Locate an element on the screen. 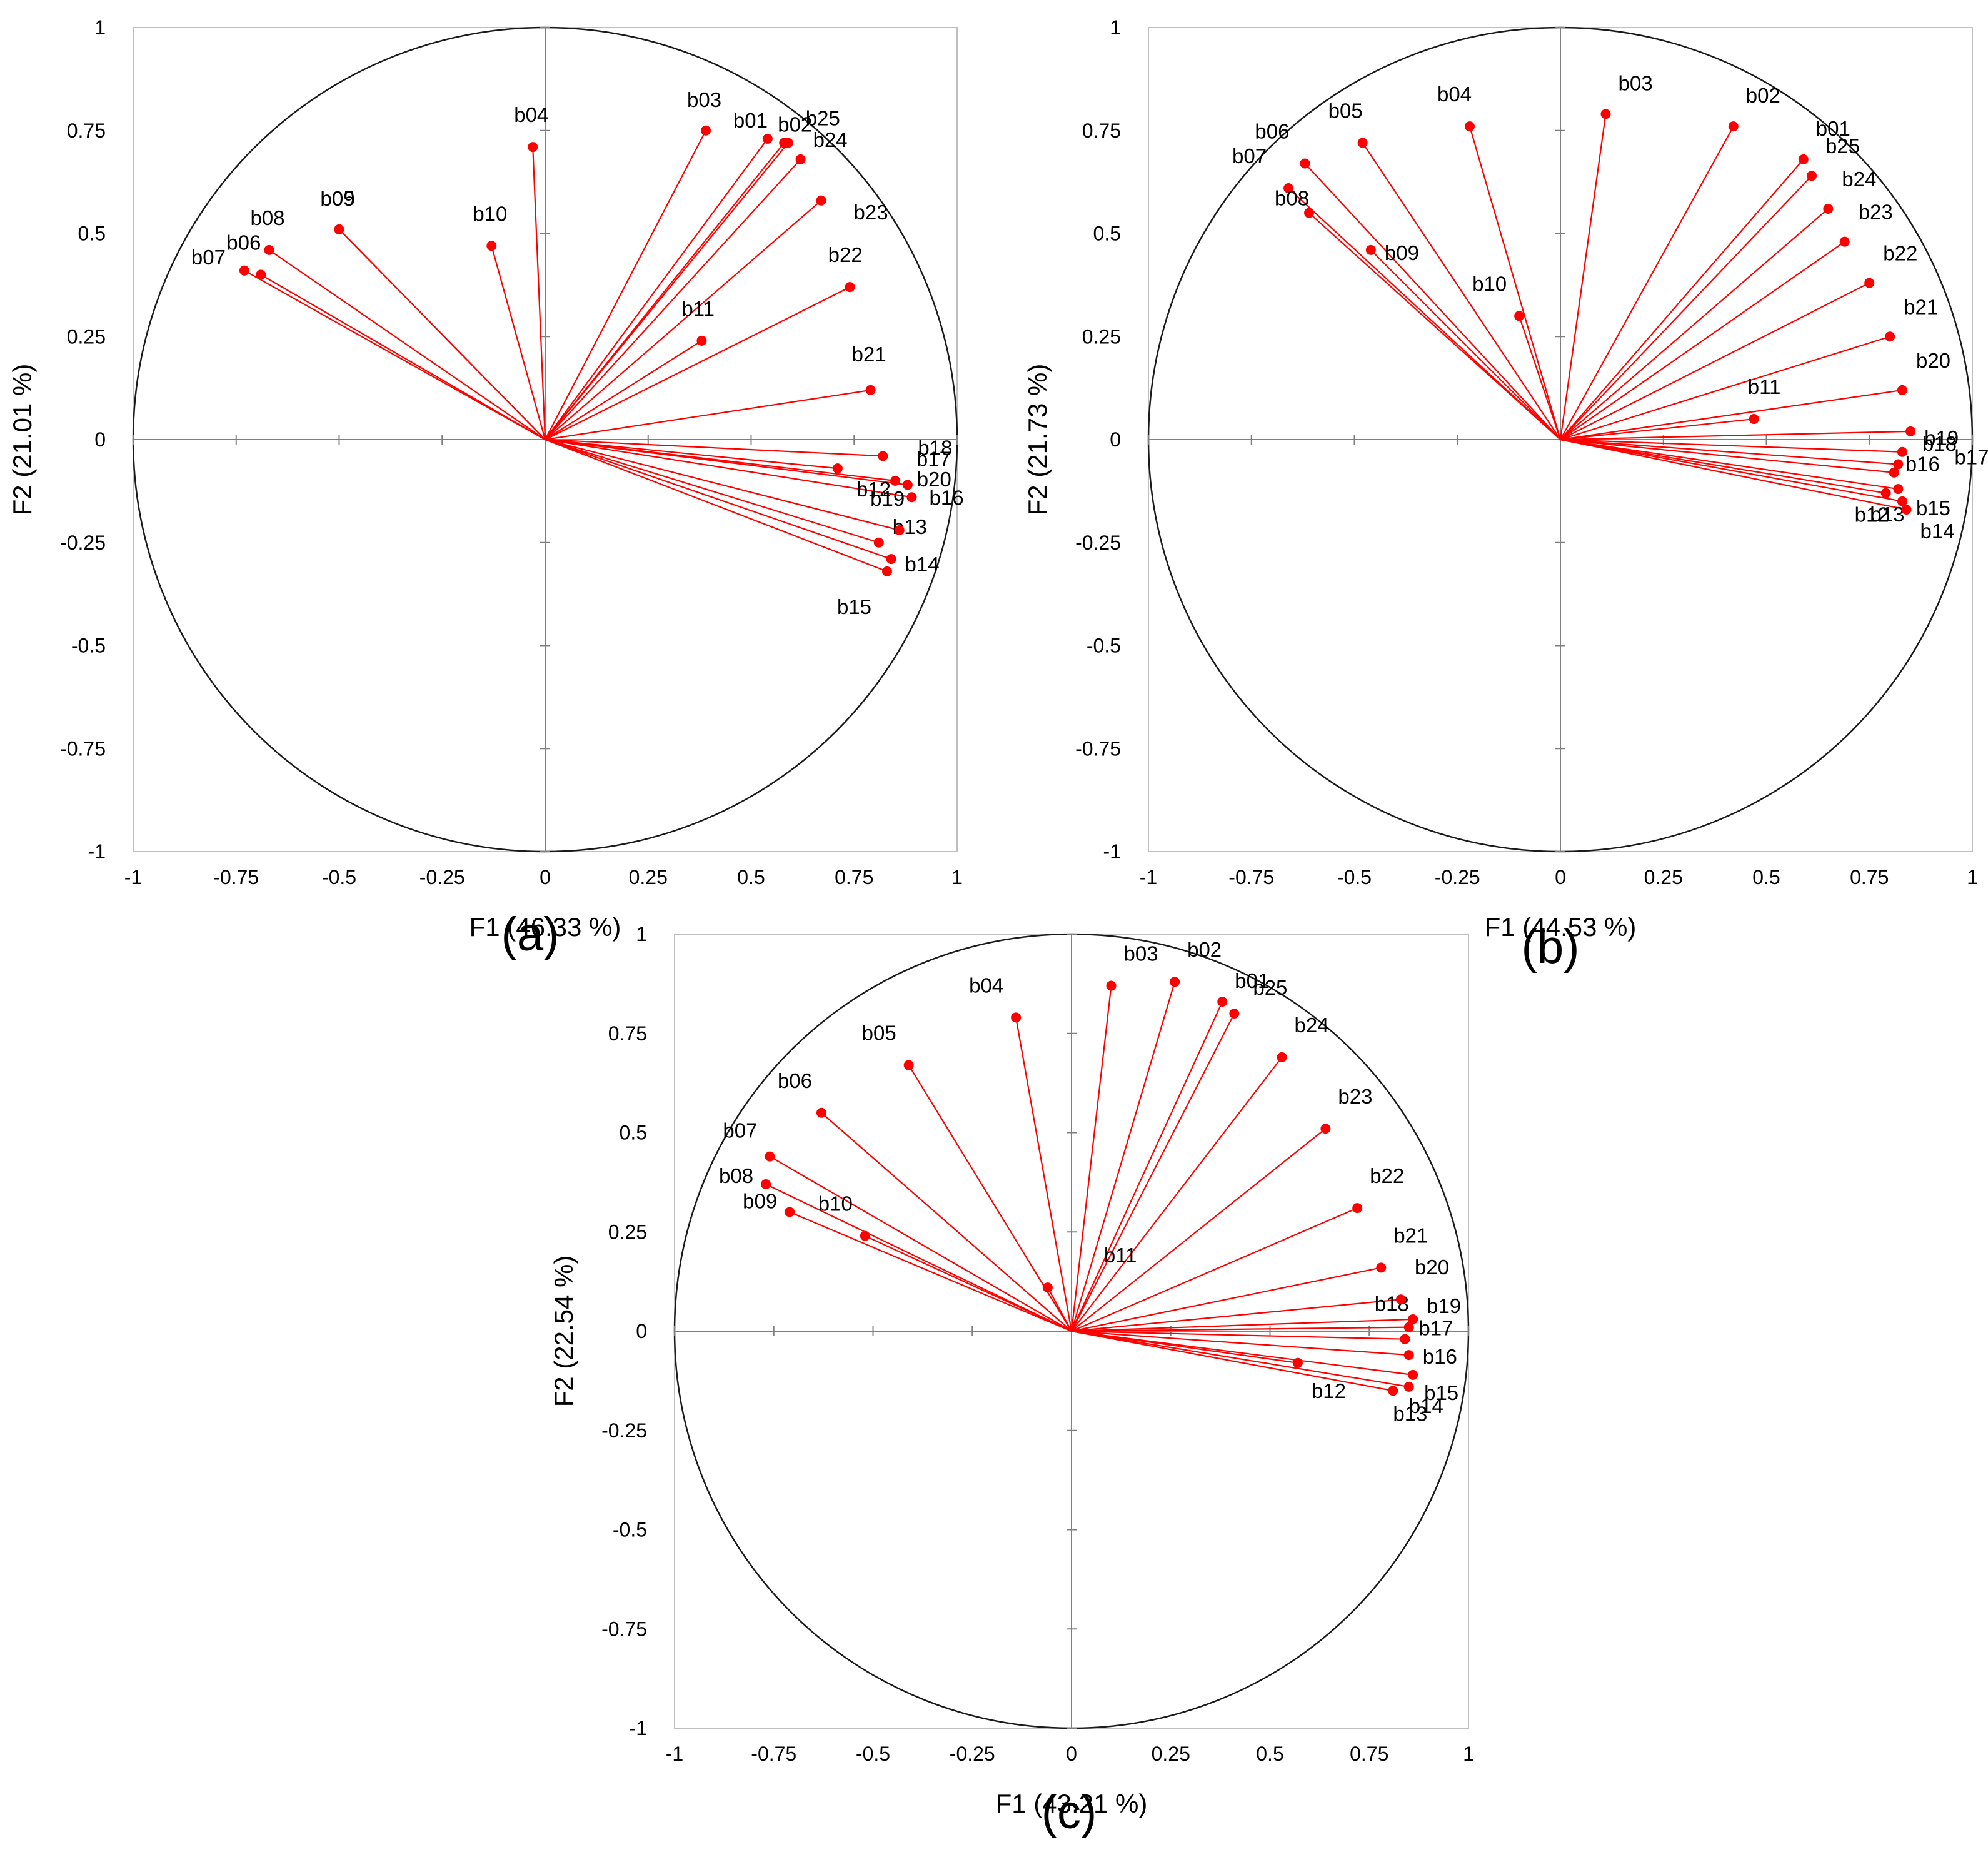 The image size is (1988, 1857). loading-point-b17 is located at coordinates (1405, 1339).